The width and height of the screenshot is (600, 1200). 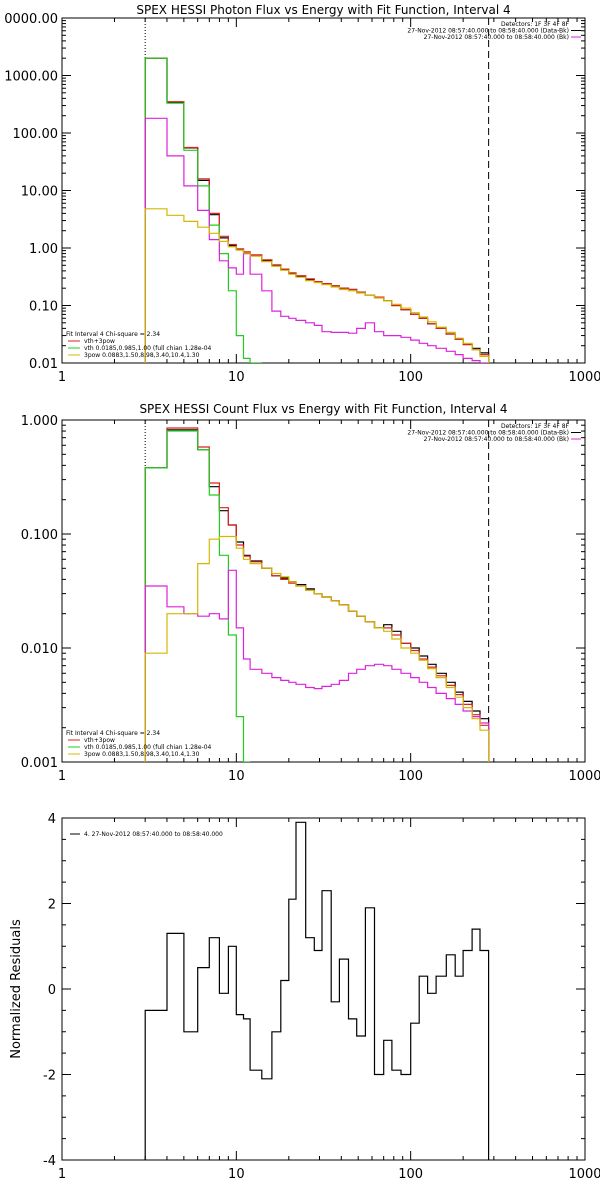 I want to click on y-tick-label: 4, so click(x=52, y=819).